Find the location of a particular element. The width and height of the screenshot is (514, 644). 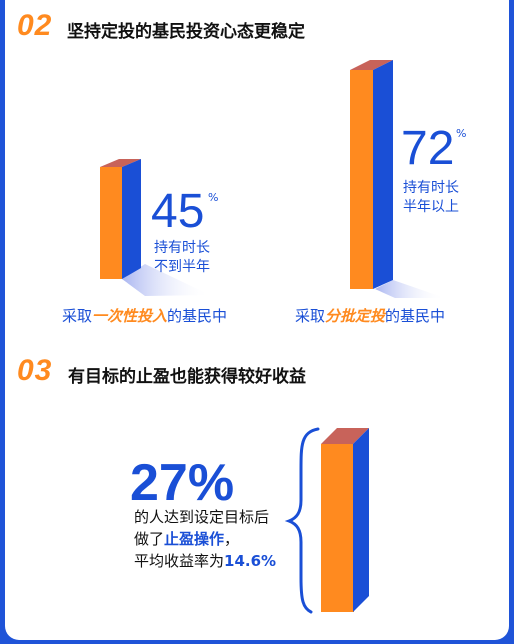

stat-45-unit: % is located at coordinates (213, 197).